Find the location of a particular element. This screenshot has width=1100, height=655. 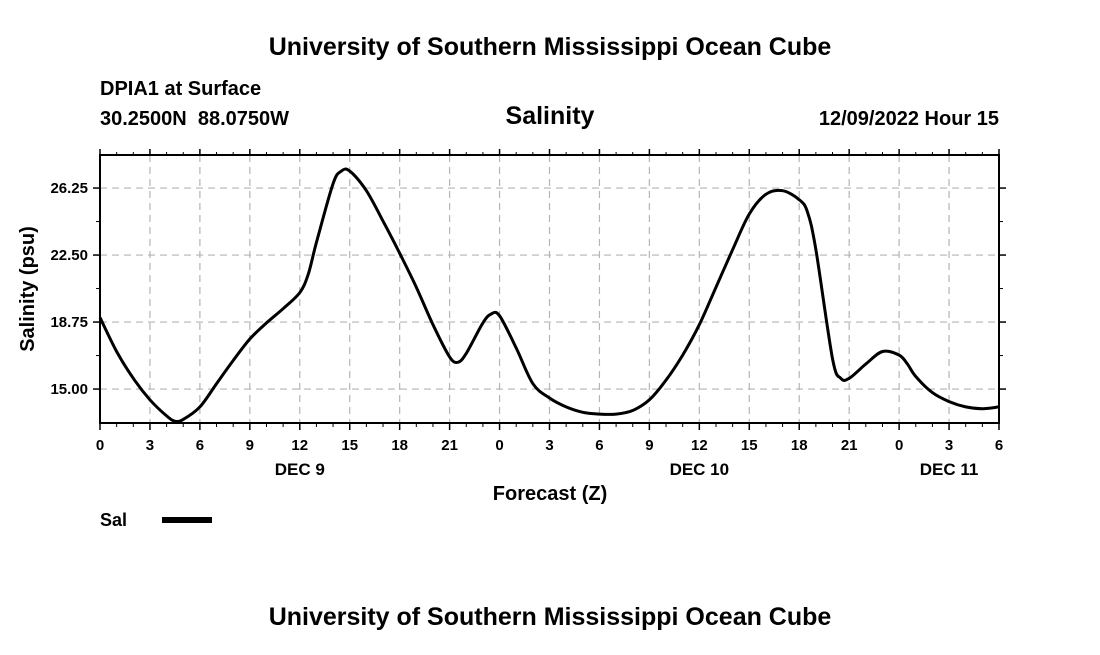

chart-title: Salinity is located at coordinates (550, 116).